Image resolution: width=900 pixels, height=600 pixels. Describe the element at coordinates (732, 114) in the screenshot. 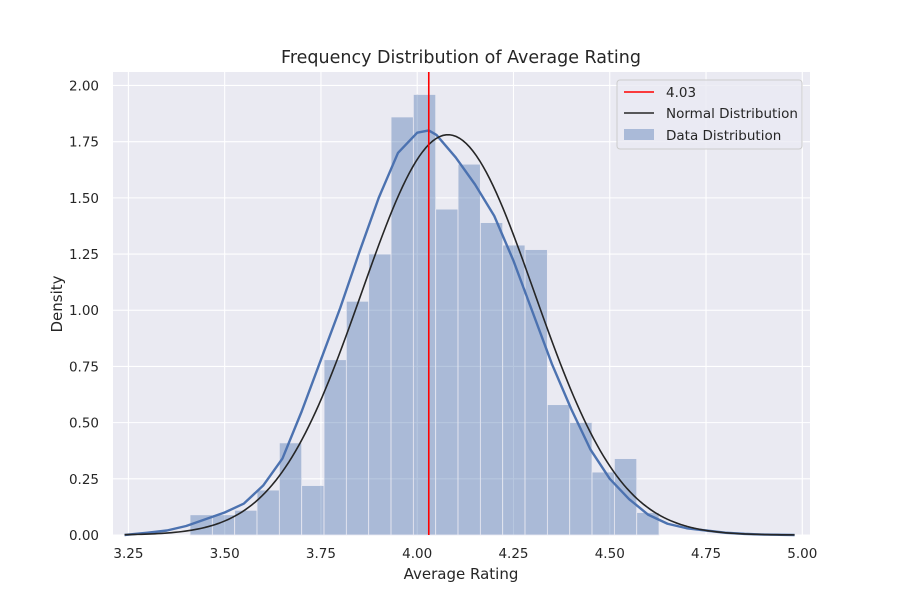

I see `legend-normal-label: Normal Distribution` at that location.